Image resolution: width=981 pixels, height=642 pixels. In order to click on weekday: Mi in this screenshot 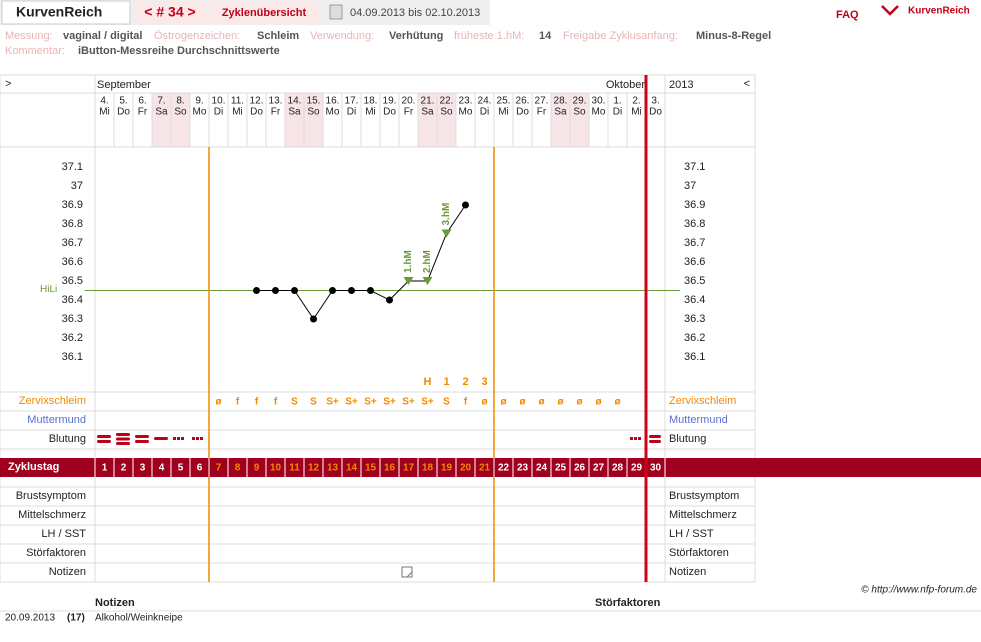, I will do `click(237, 112)`.